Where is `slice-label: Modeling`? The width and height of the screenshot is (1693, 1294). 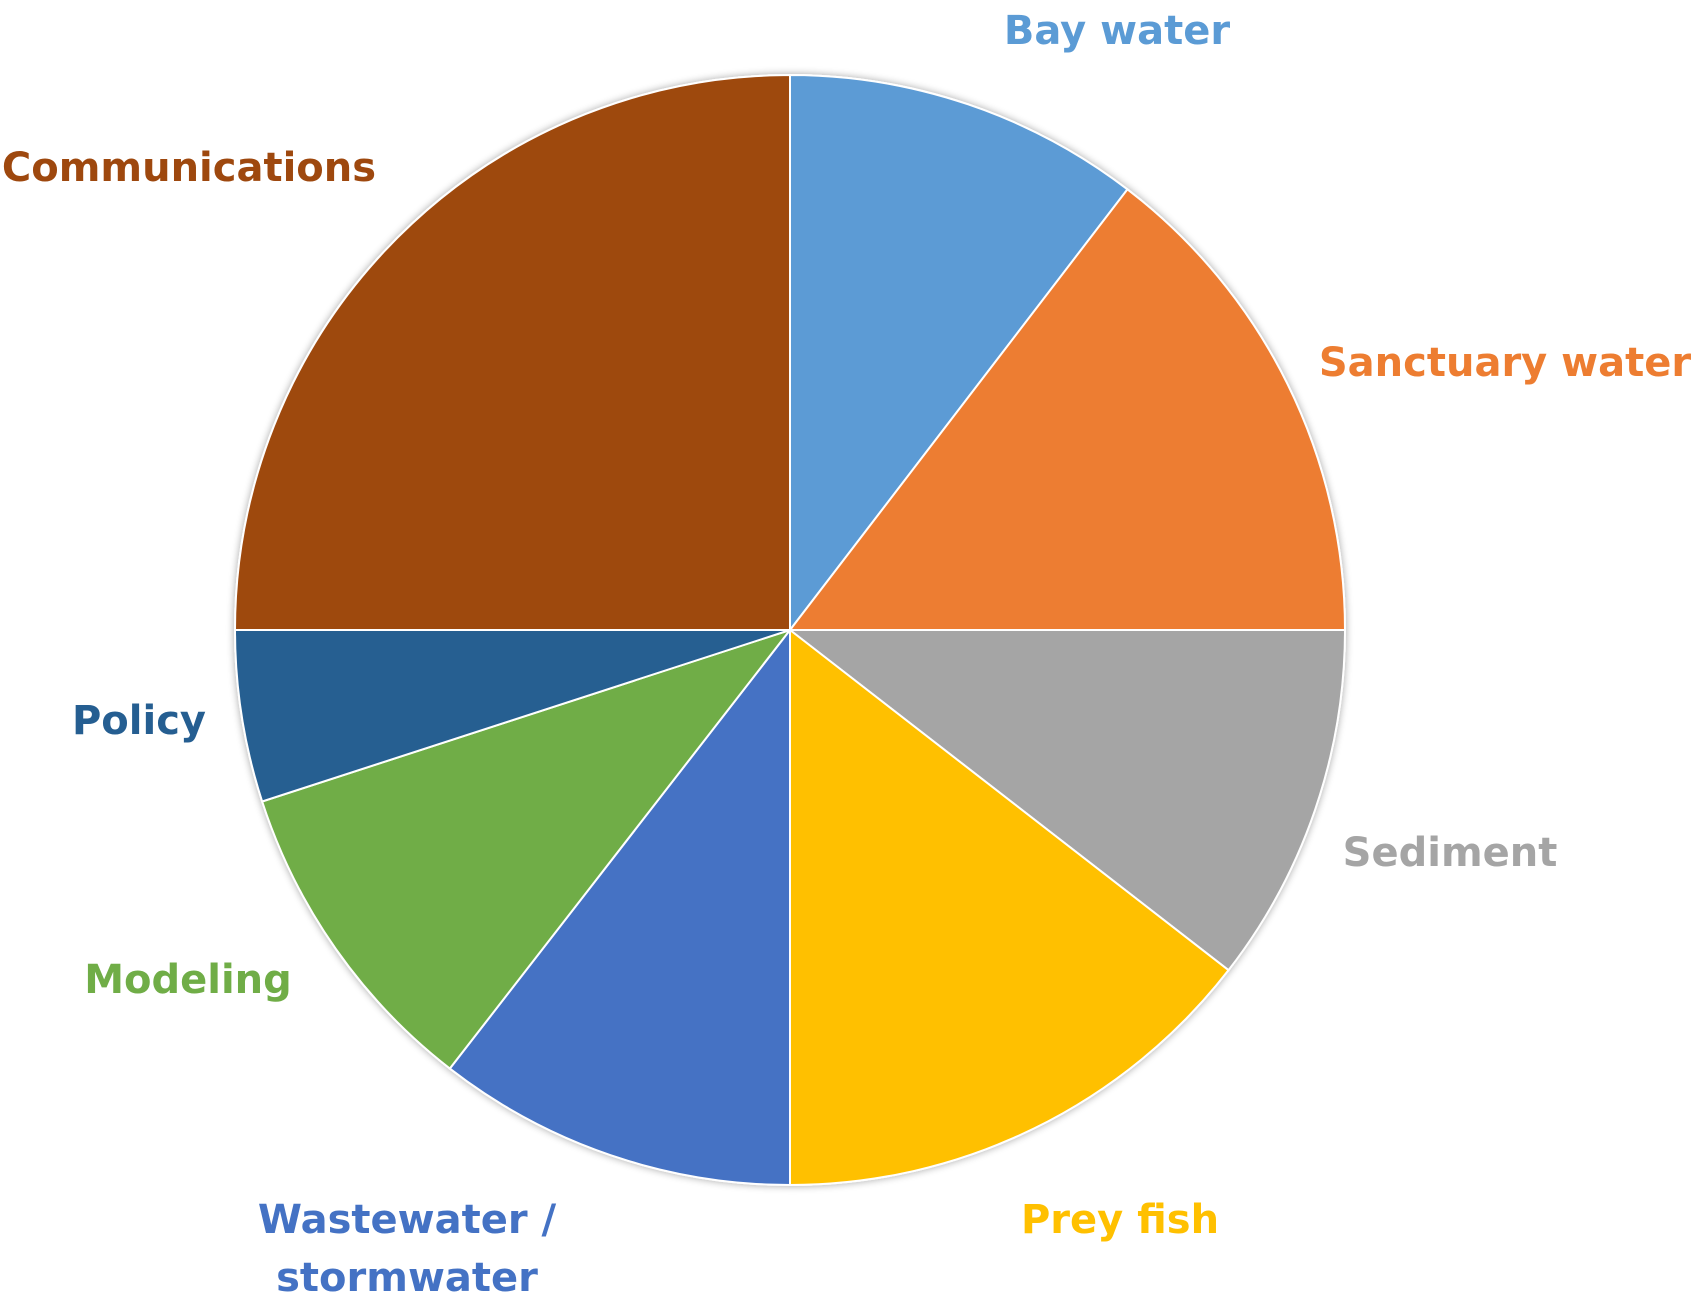 slice-label: Modeling is located at coordinates (188, 980).